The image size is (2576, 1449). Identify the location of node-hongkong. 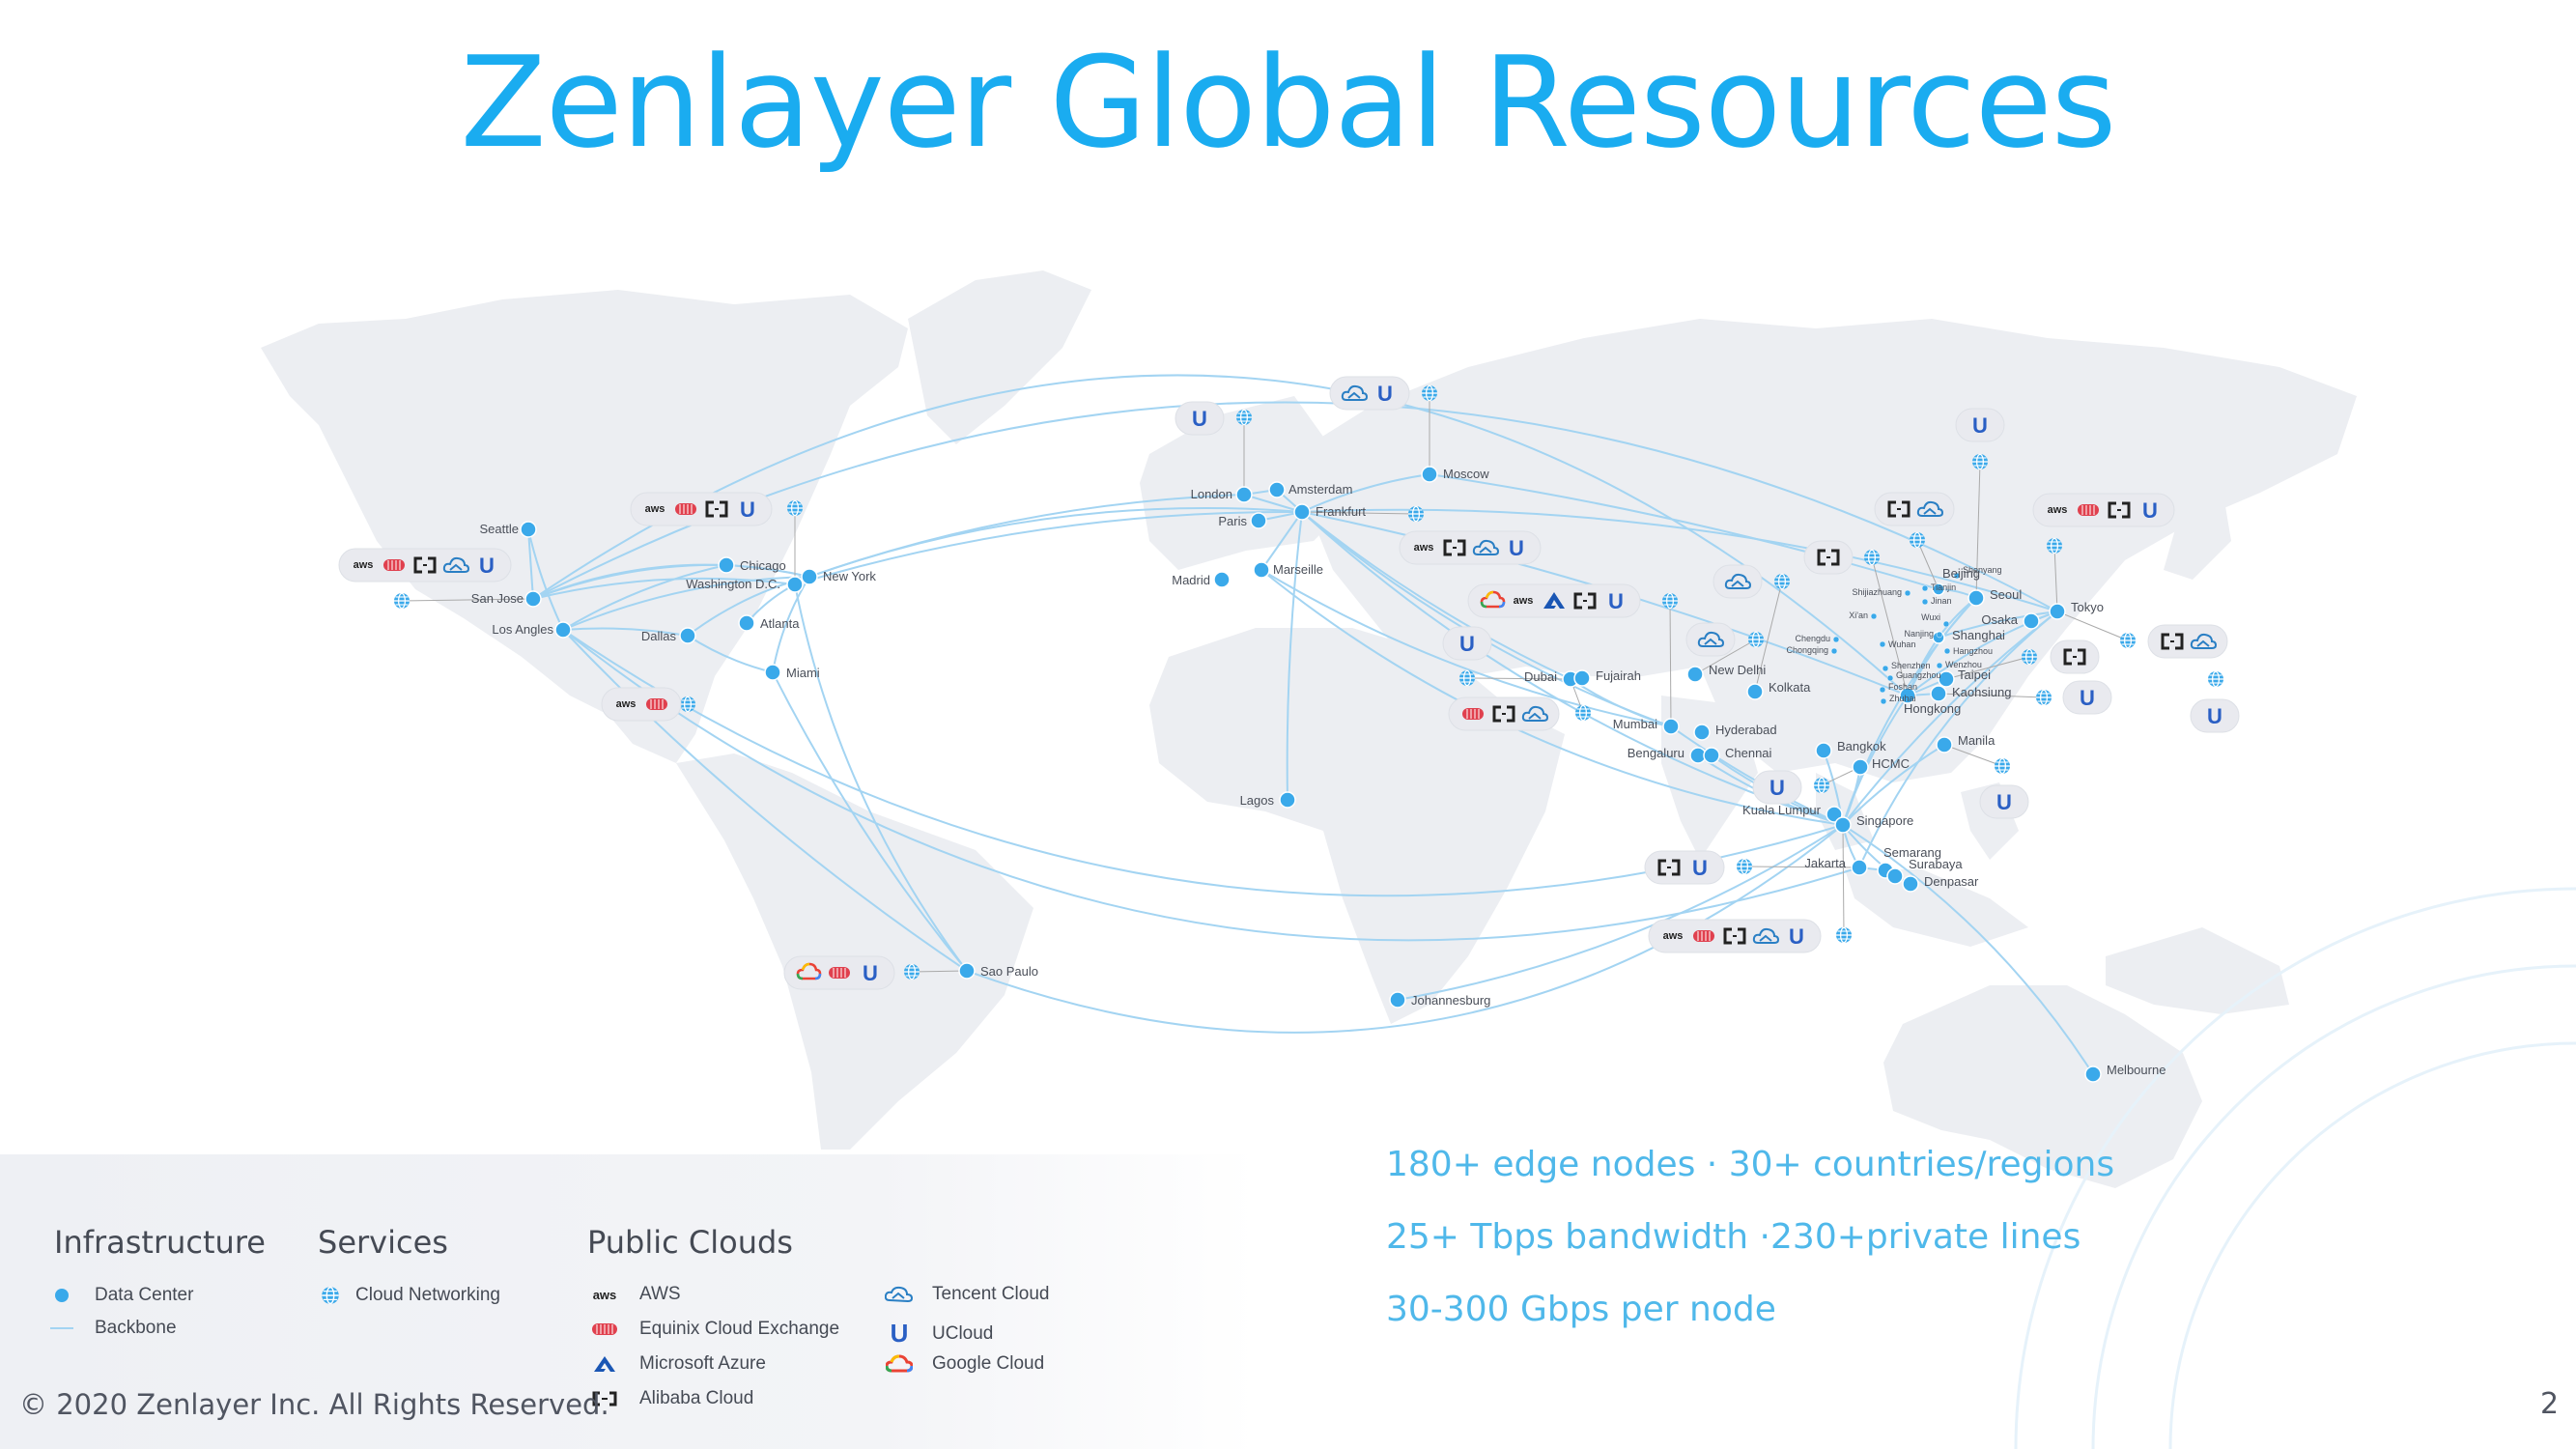
(1907, 695).